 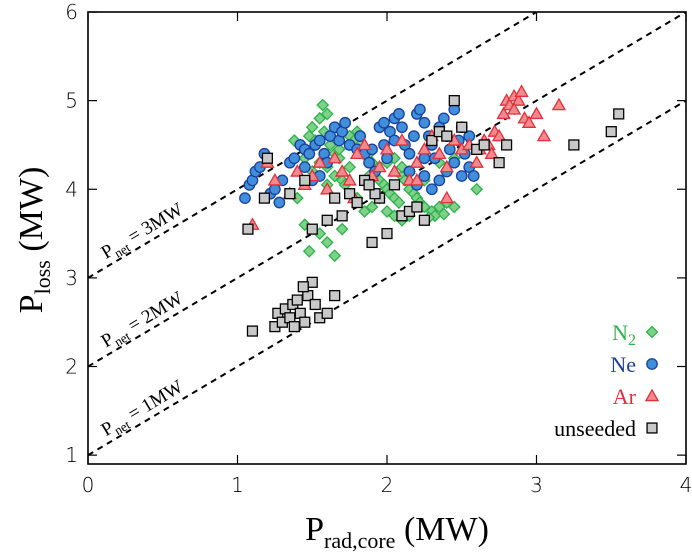 What do you see at coordinates (88, 485) in the screenshot?
I see `x-tick-label: 0` at bounding box center [88, 485].